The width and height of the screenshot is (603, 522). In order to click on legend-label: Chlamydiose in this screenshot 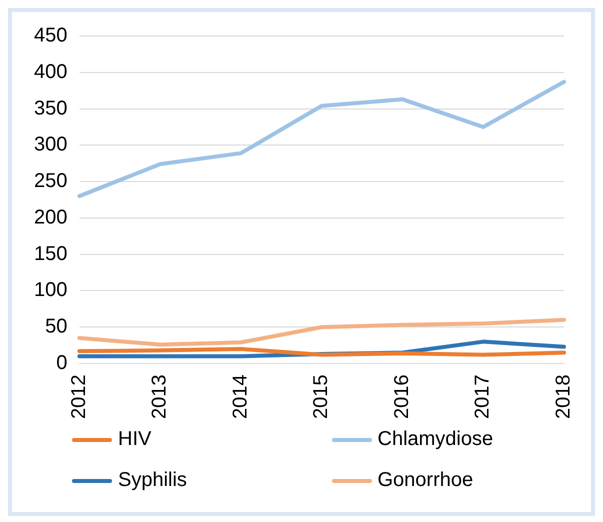, I will do `click(436, 439)`.